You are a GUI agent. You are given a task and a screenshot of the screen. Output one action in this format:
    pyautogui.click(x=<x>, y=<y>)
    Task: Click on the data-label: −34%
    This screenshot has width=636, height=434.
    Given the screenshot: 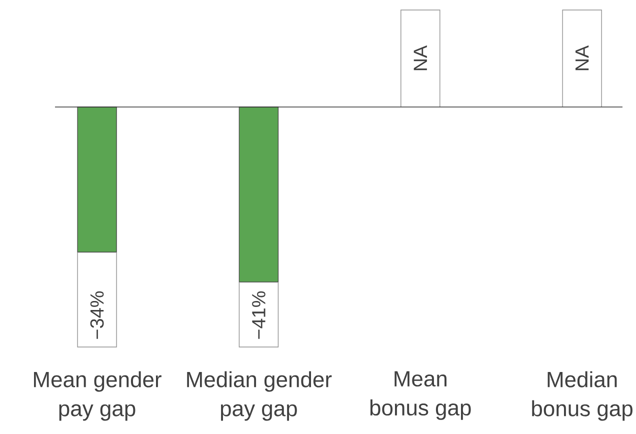 What is the action you would take?
    pyautogui.click(x=97, y=315)
    